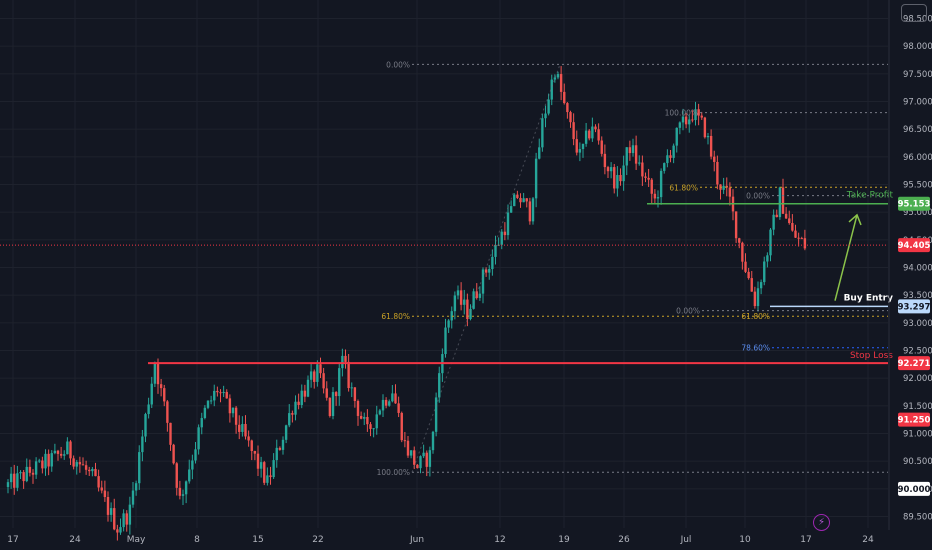 This screenshot has height=550, width=932. What do you see at coordinates (686, 540) in the screenshot?
I see `time-tick-label: Jul` at bounding box center [686, 540].